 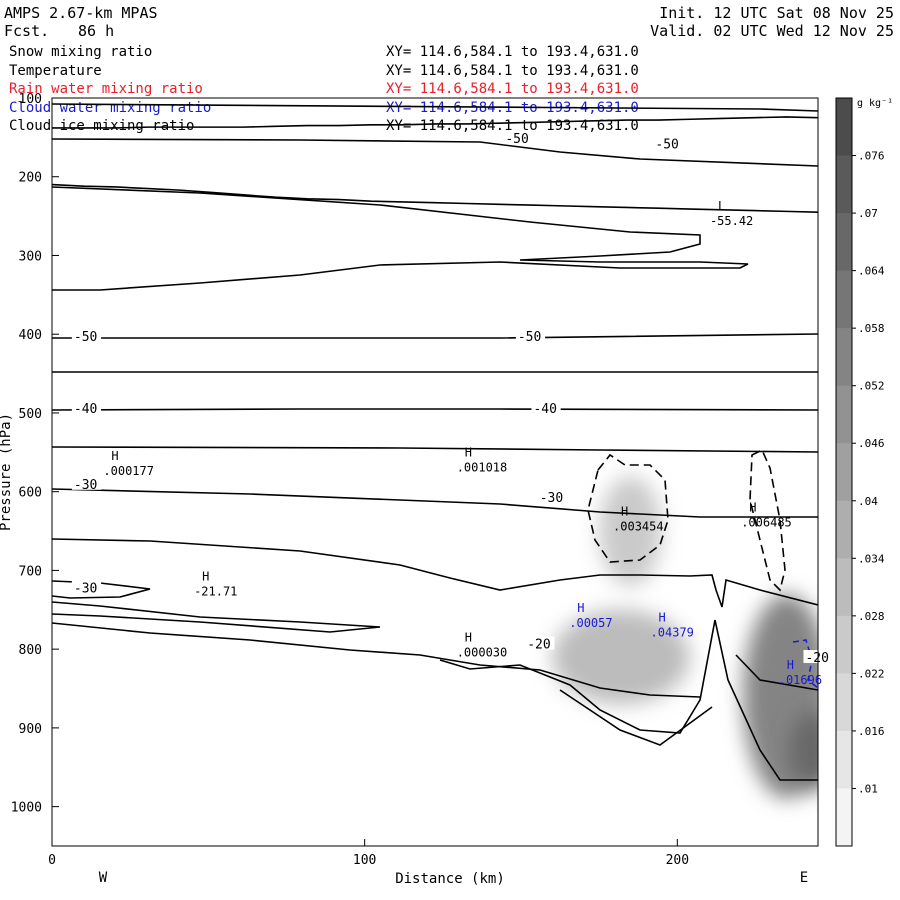 What do you see at coordinates (55, 70) in the screenshot?
I see `field-name: Temperature` at bounding box center [55, 70].